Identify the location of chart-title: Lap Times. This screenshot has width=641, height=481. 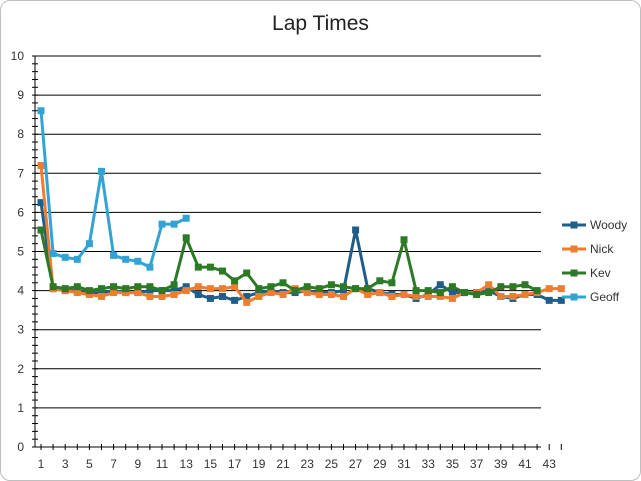
(320, 23).